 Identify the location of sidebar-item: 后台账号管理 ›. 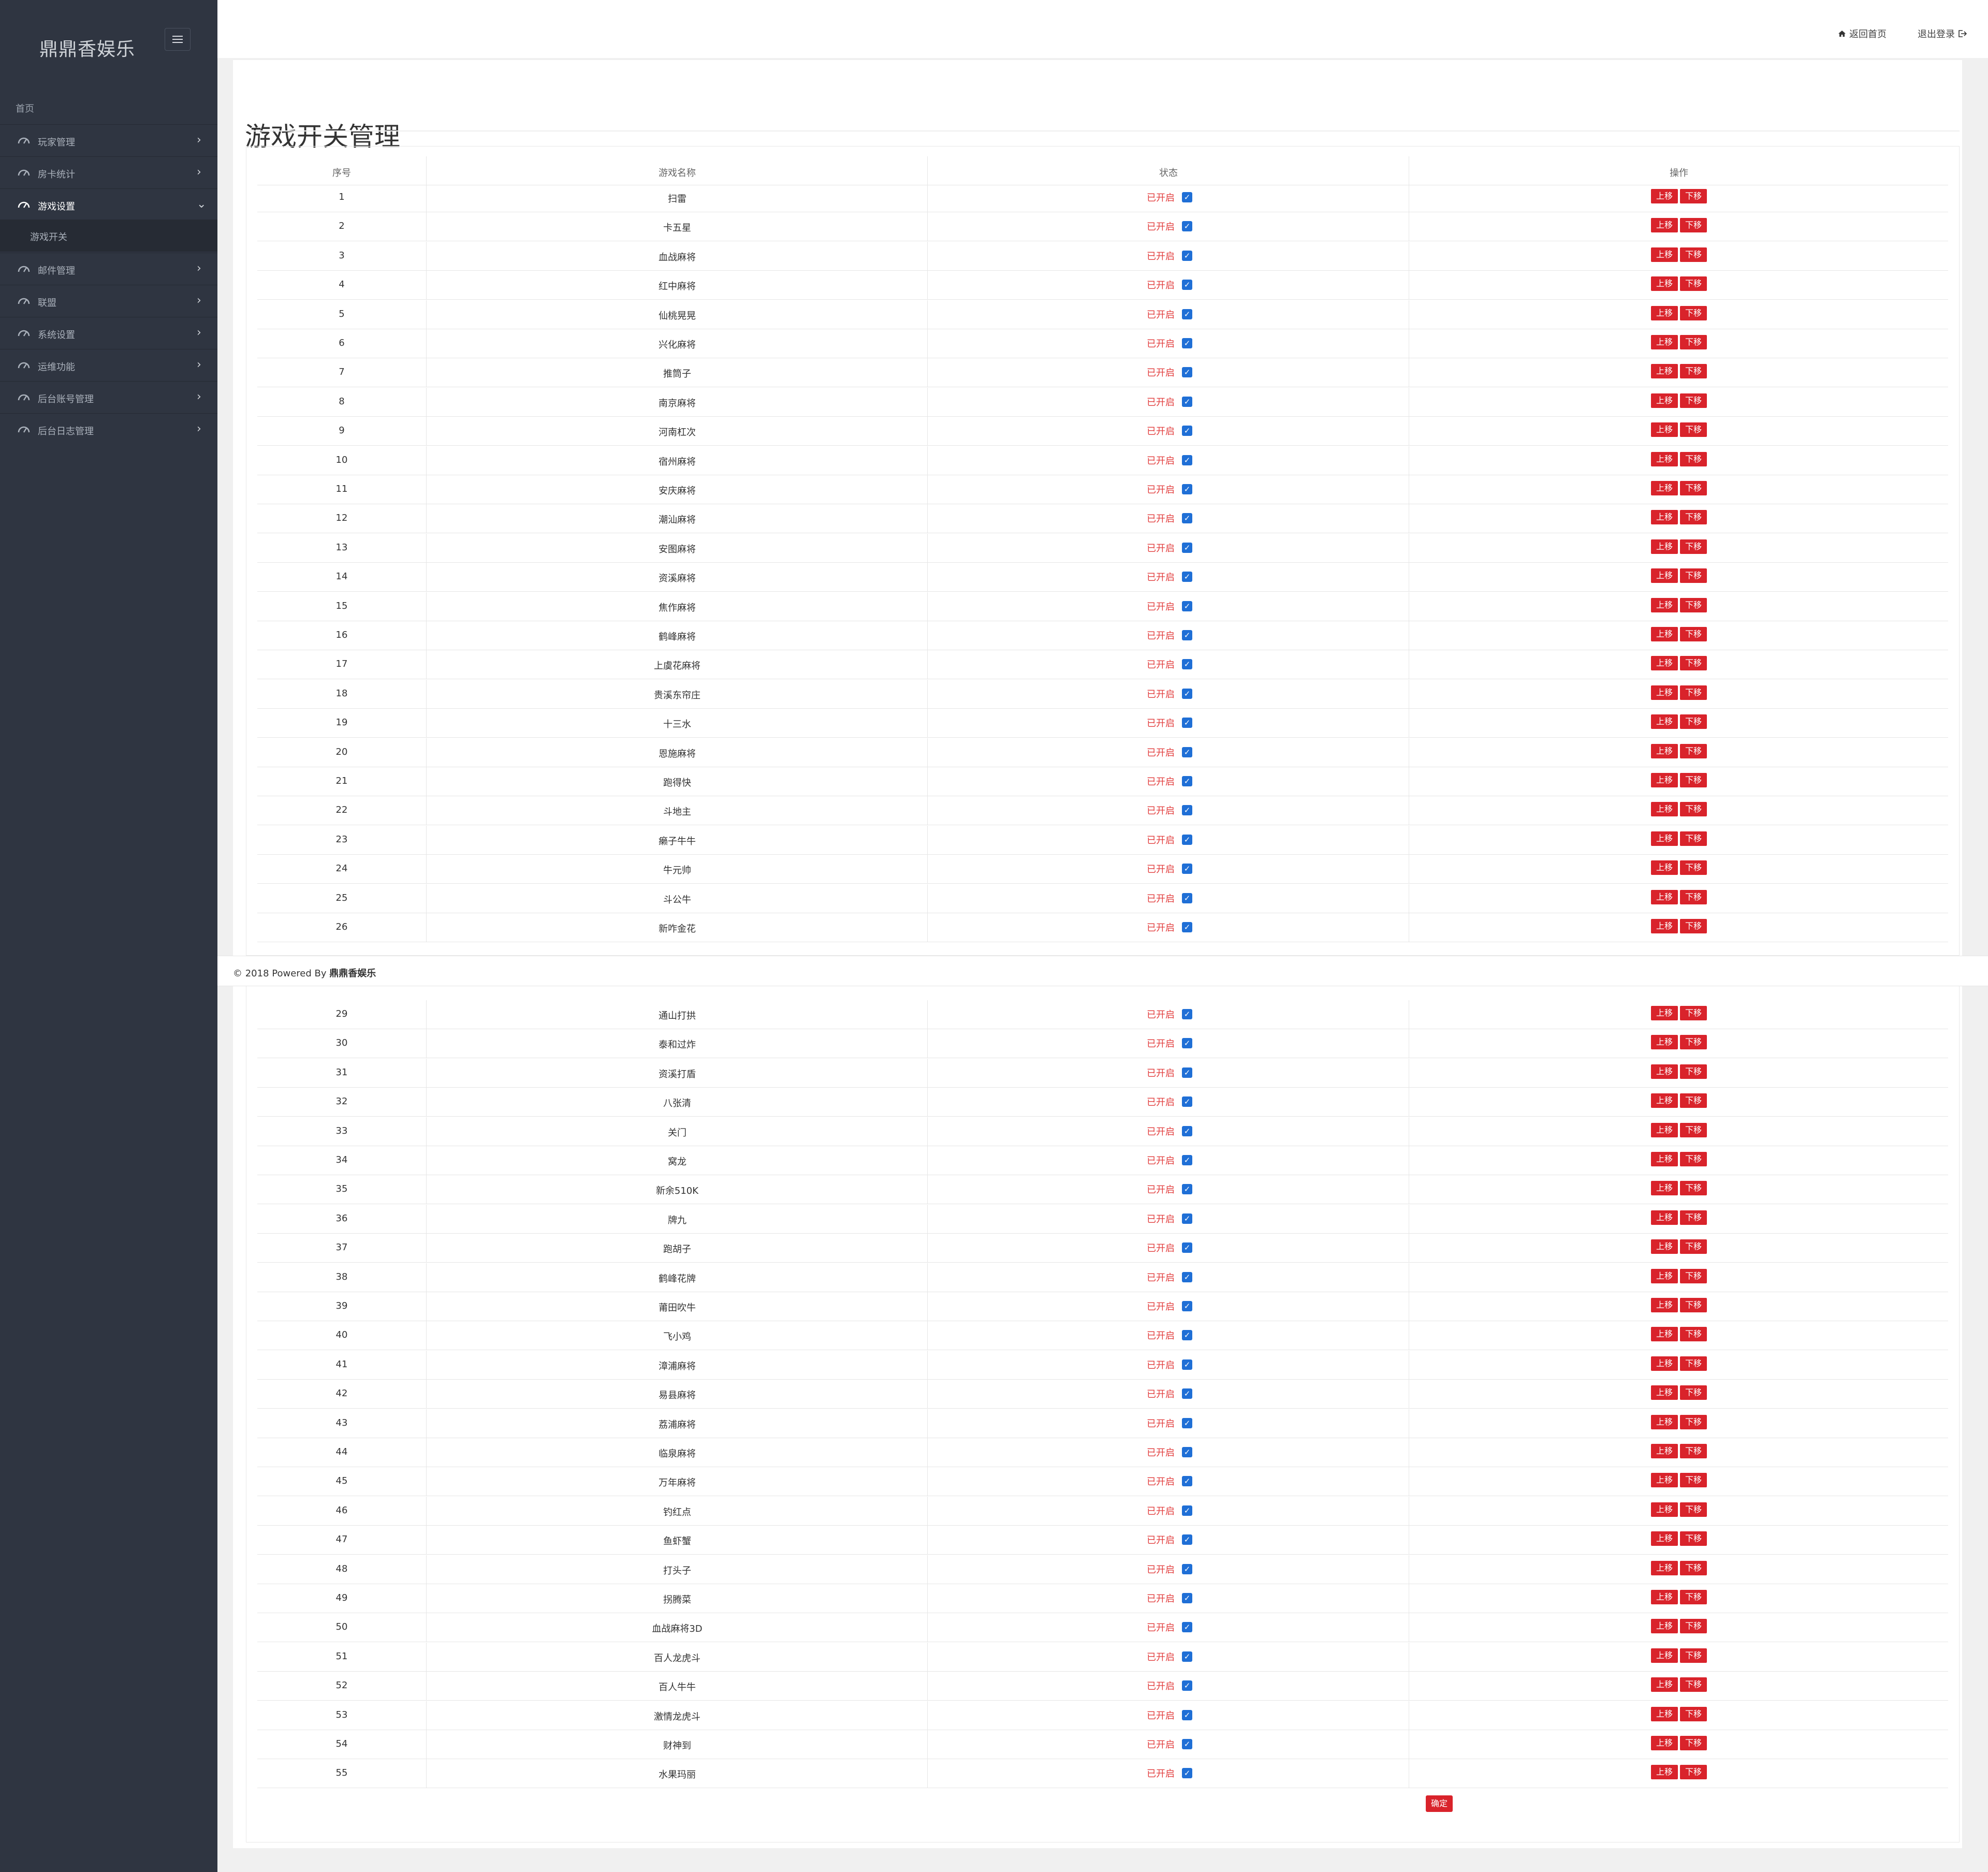
(108, 397).